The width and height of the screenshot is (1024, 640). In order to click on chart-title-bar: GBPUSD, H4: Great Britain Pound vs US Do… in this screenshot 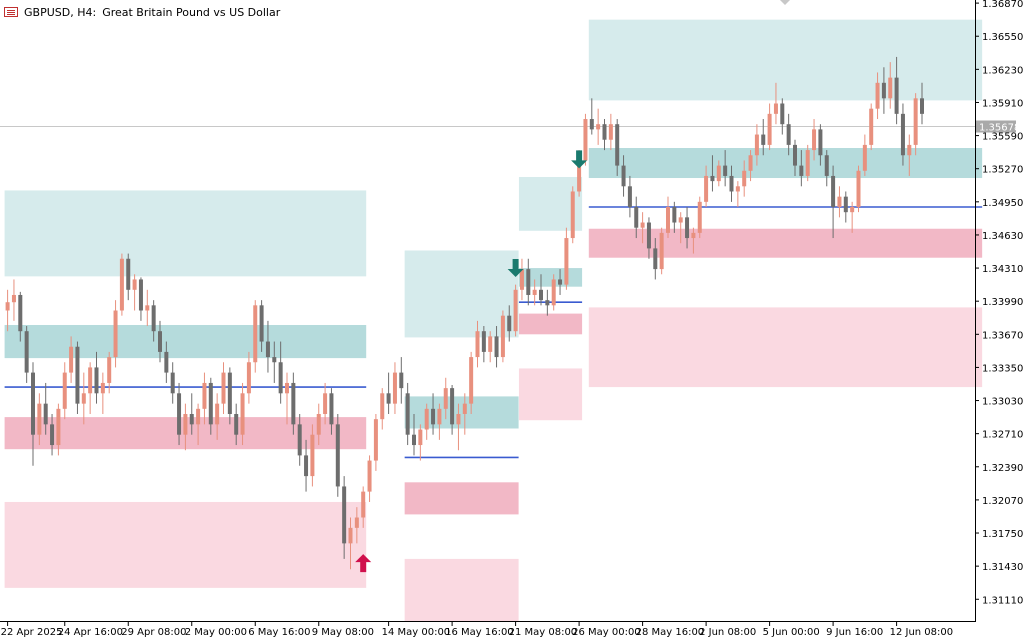, I will do `click(142, 12)`.